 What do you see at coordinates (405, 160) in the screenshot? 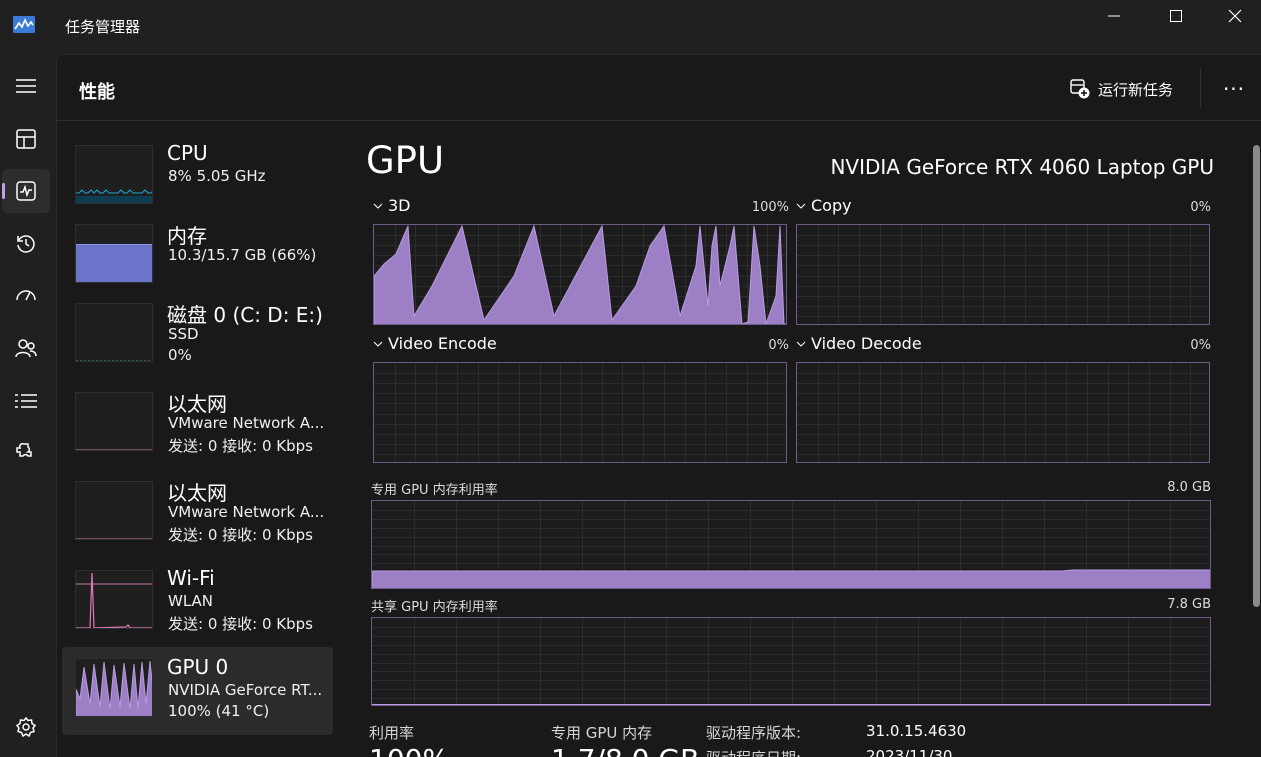
I see `gpu-title: GPU` at bounding box center [405, 160].